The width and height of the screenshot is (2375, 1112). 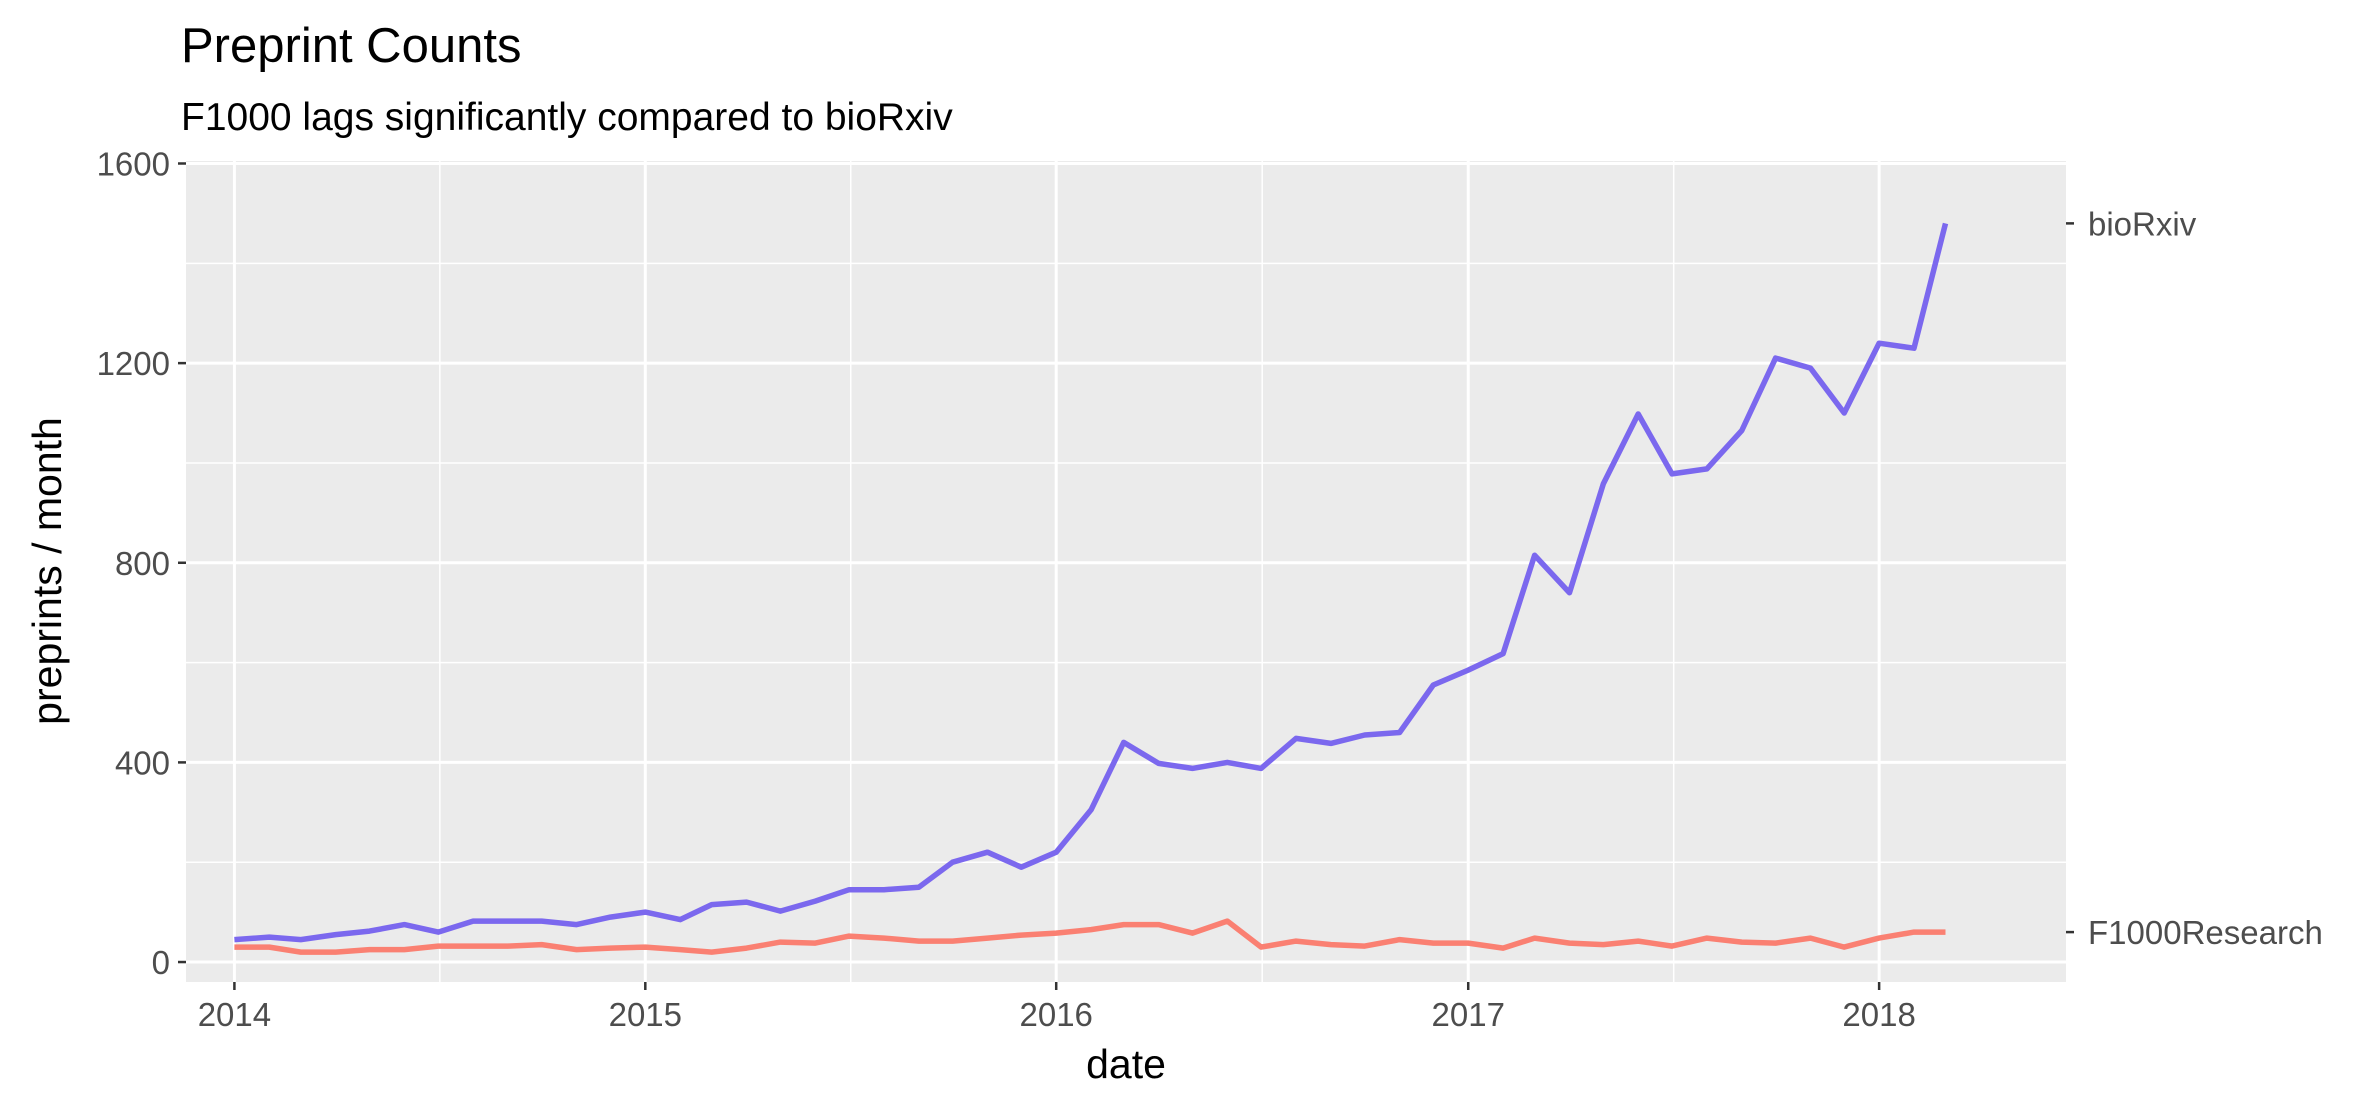 I want to click on x-axis: 2014 2015 2016 2017 2018, so click(x=1057, y=1007).